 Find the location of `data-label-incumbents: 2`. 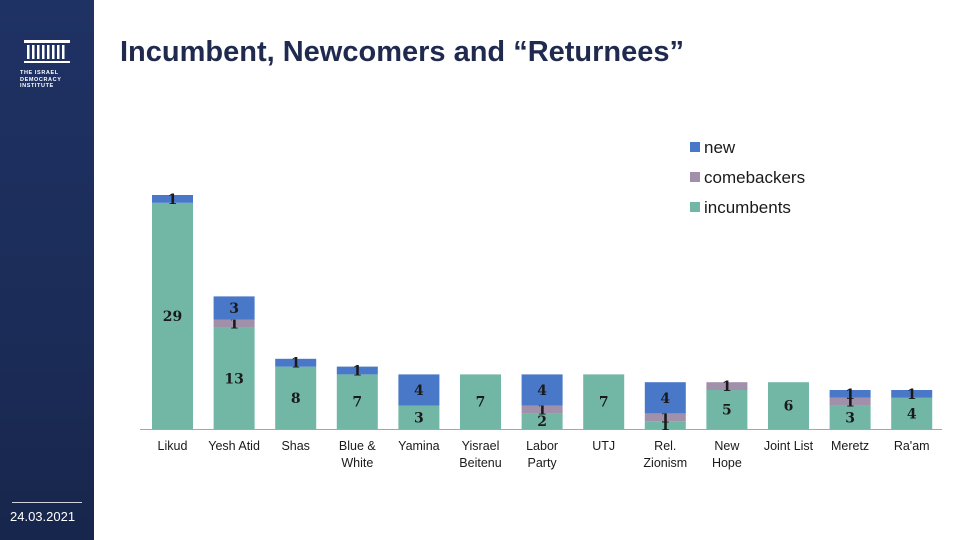

data-label-incumbents: 2 is located at coordinates (542, 422).